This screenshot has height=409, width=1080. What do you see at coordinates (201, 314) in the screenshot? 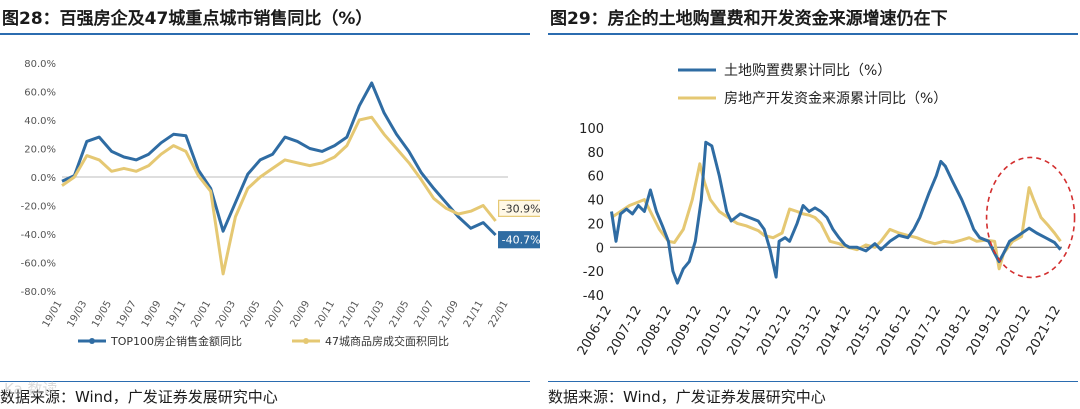
I see `x-tick-label: 20/01` at bounding box center [201, 314].